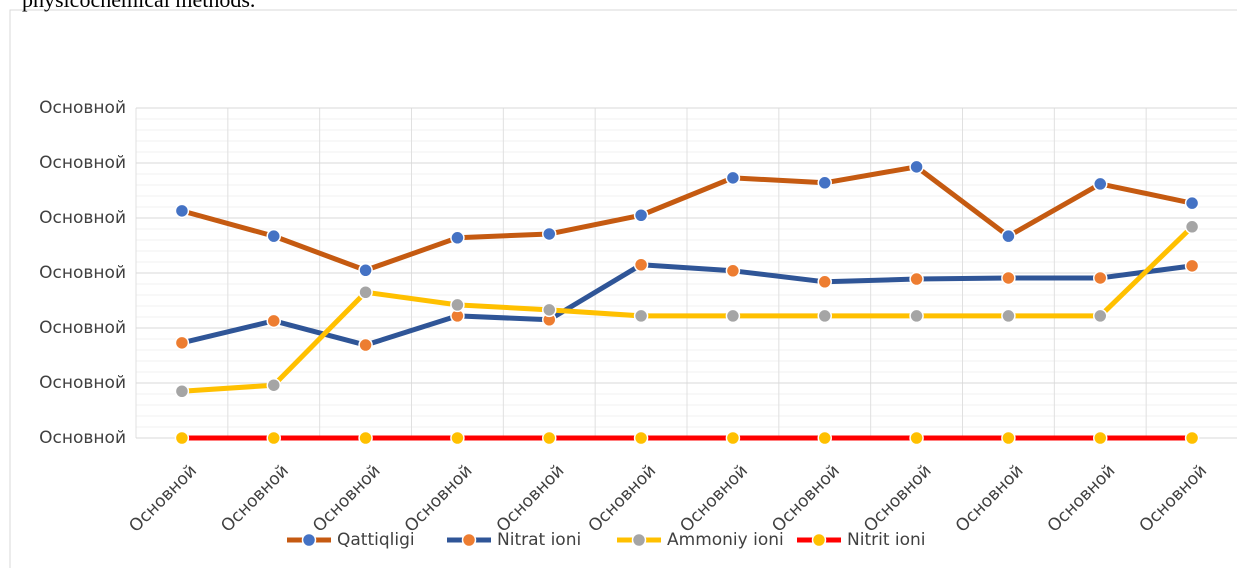  What do you see at coordinates (376, 540) in the screenshot?
I see `legend-label: Qattiqligi` at bounding box center [376, 540].